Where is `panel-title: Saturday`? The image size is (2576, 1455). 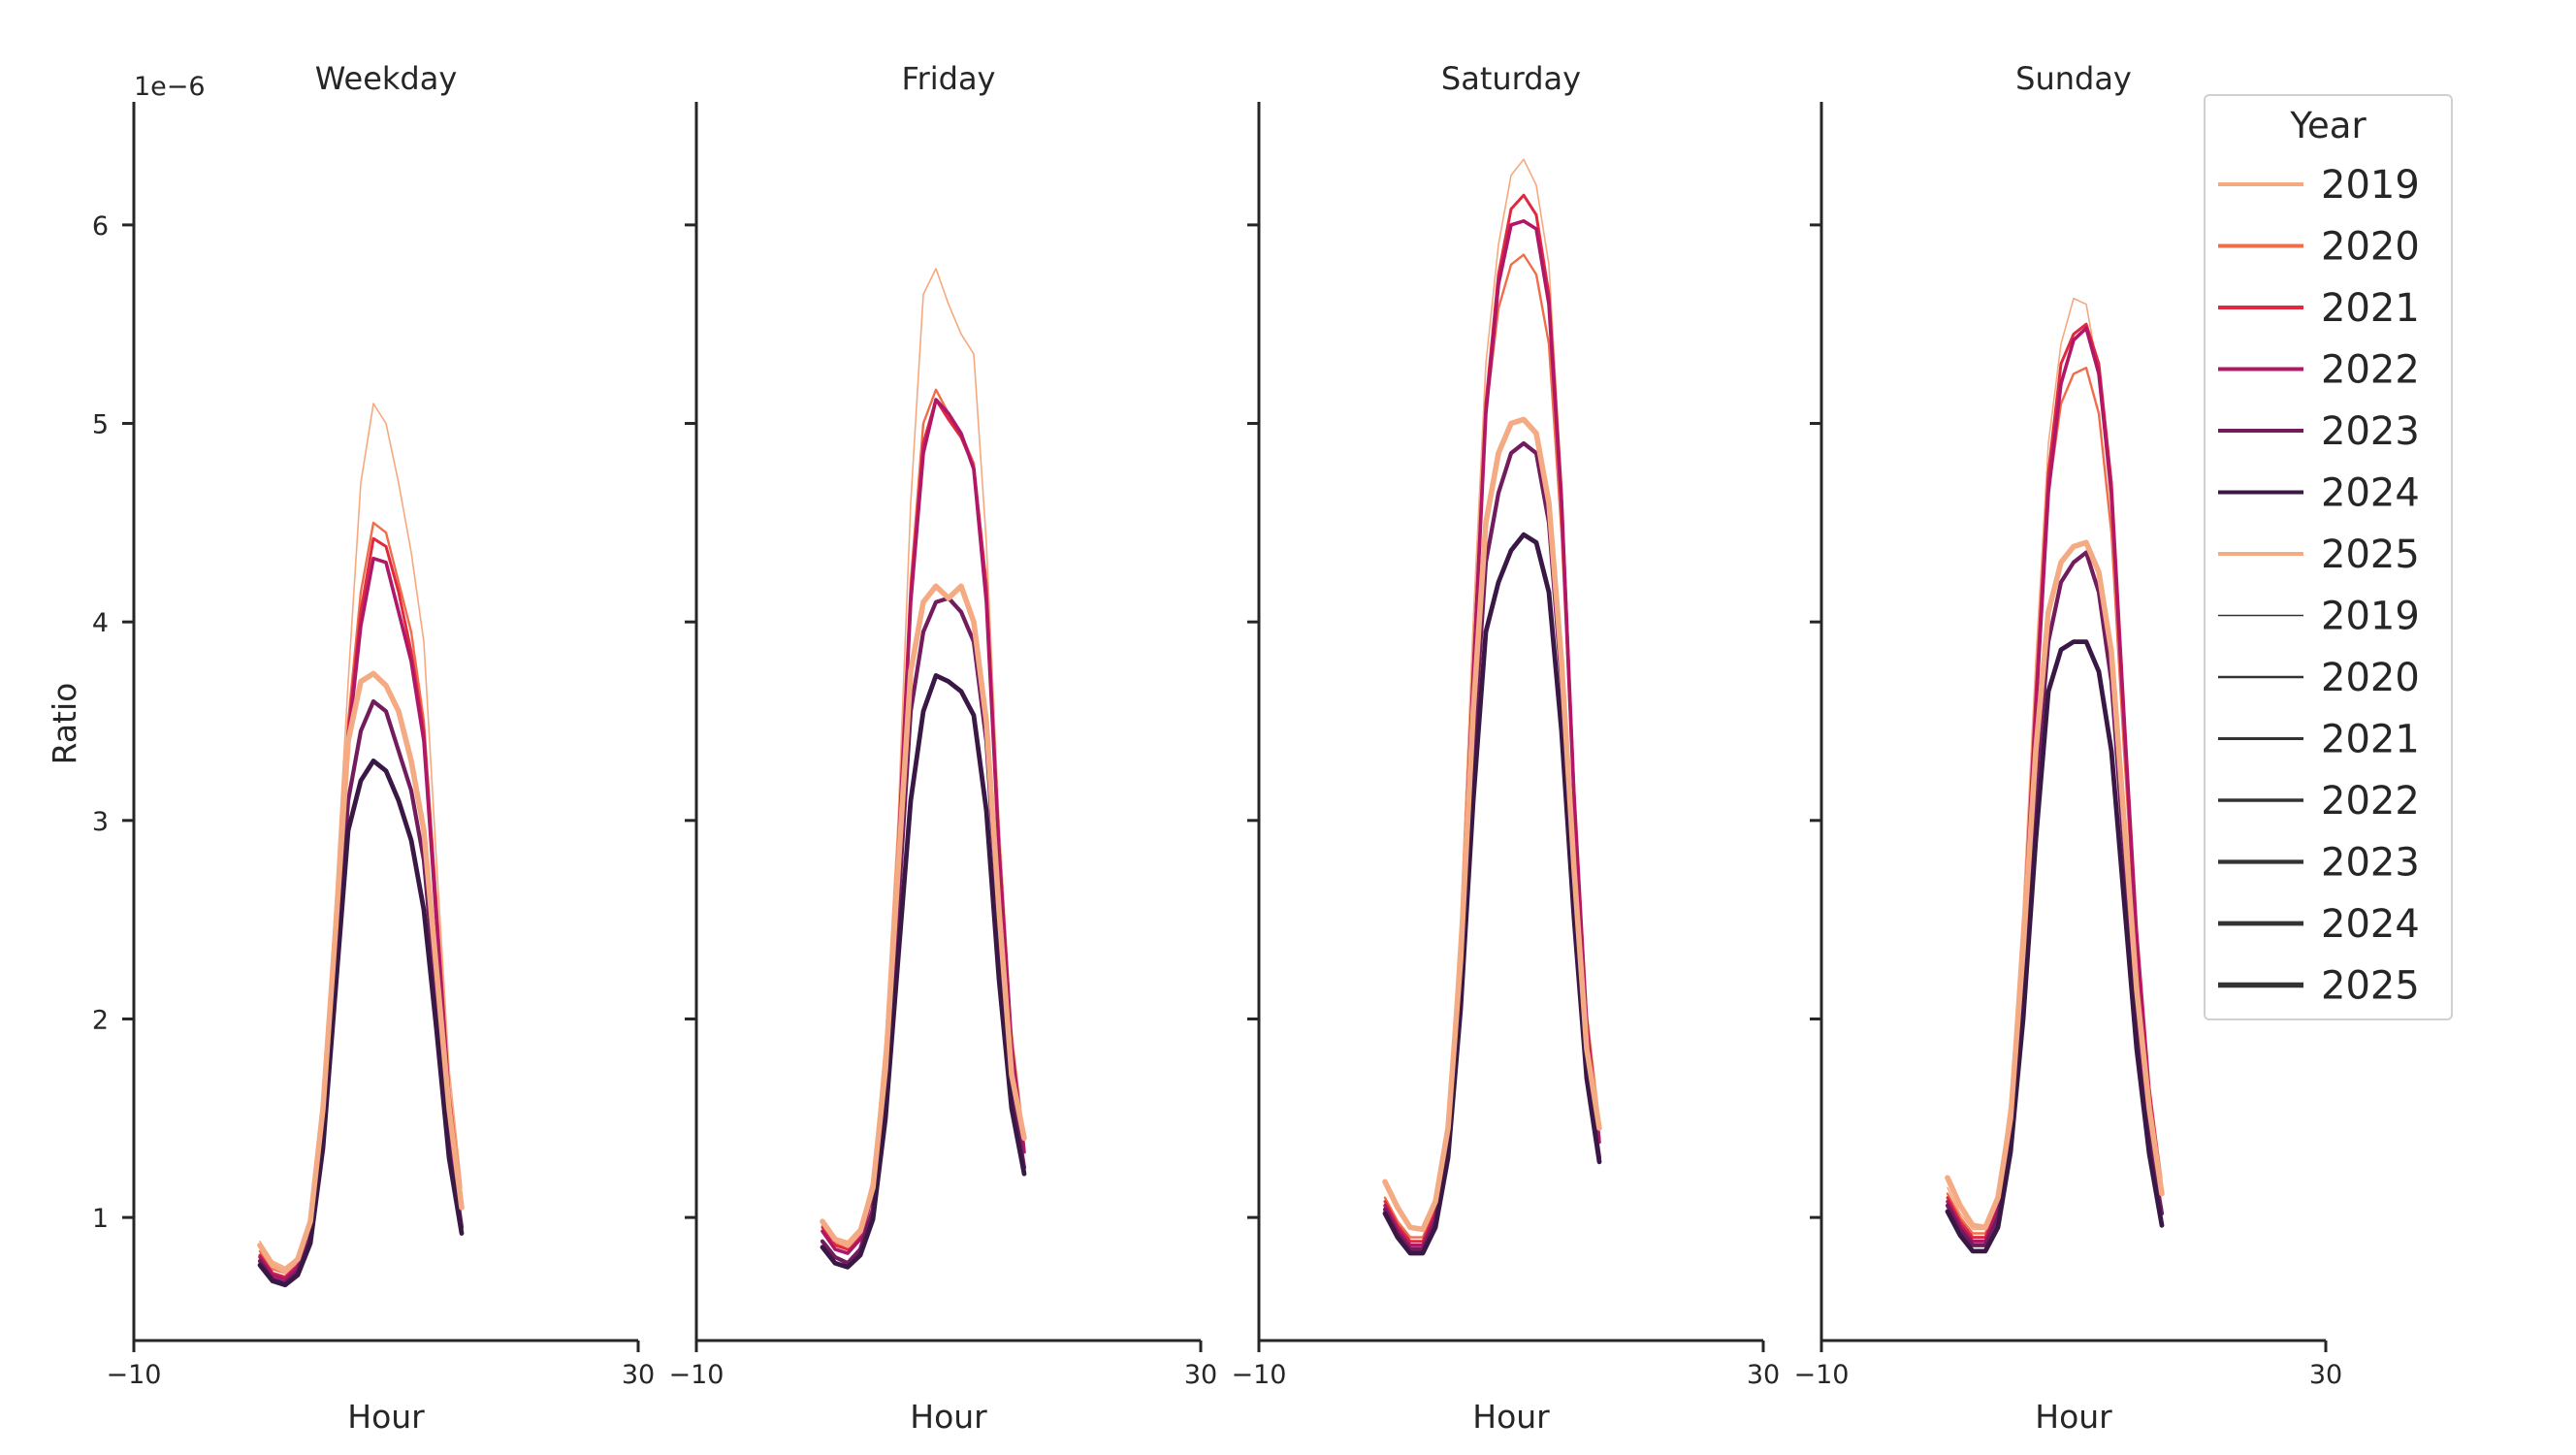
panel-title: Saturday is located at coordinates (1511, 78).